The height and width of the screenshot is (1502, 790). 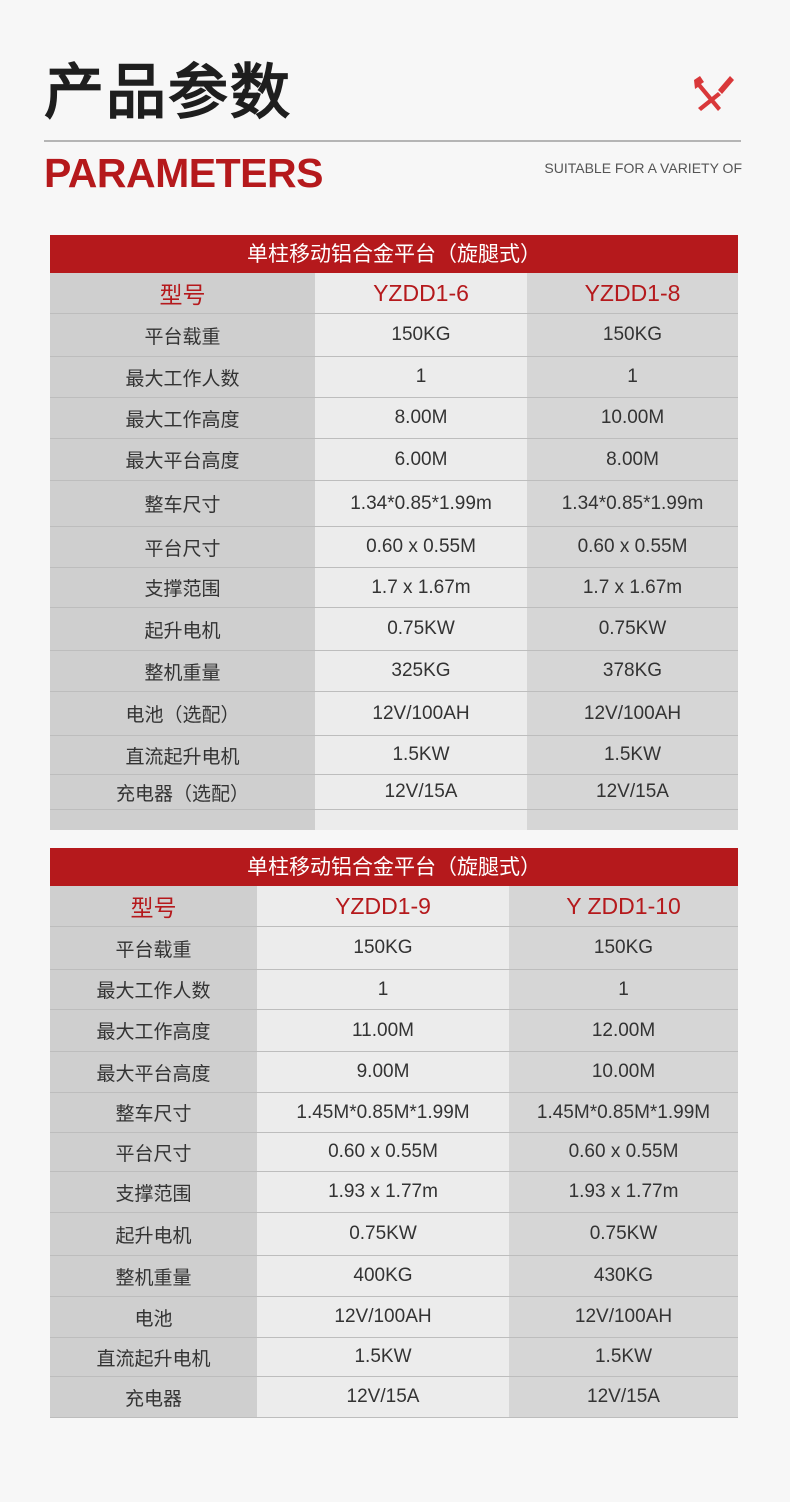 I want to click on tools-icon, so click(x=714, y=93).